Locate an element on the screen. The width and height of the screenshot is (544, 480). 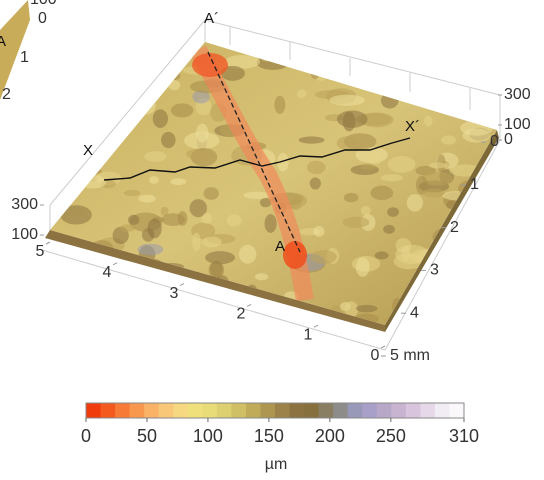
y-tick-label: 3 is located at coordinates (434, 270).